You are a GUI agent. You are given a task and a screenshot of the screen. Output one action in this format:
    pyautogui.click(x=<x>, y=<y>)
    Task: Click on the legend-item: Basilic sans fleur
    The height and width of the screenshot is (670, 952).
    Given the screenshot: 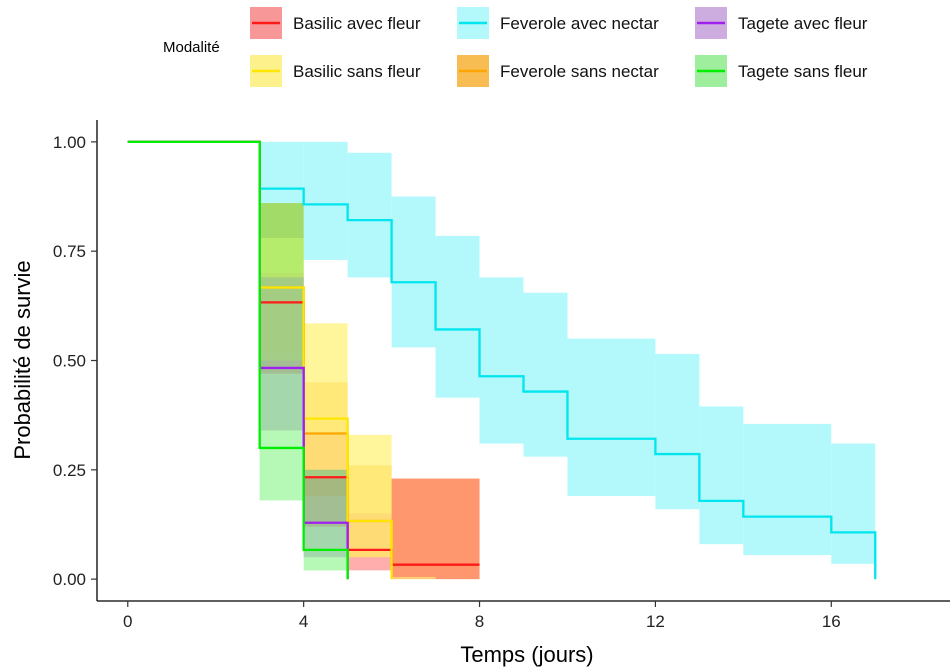 What is the action you would take?
    pyautogui.click(x=335, y=71)
    